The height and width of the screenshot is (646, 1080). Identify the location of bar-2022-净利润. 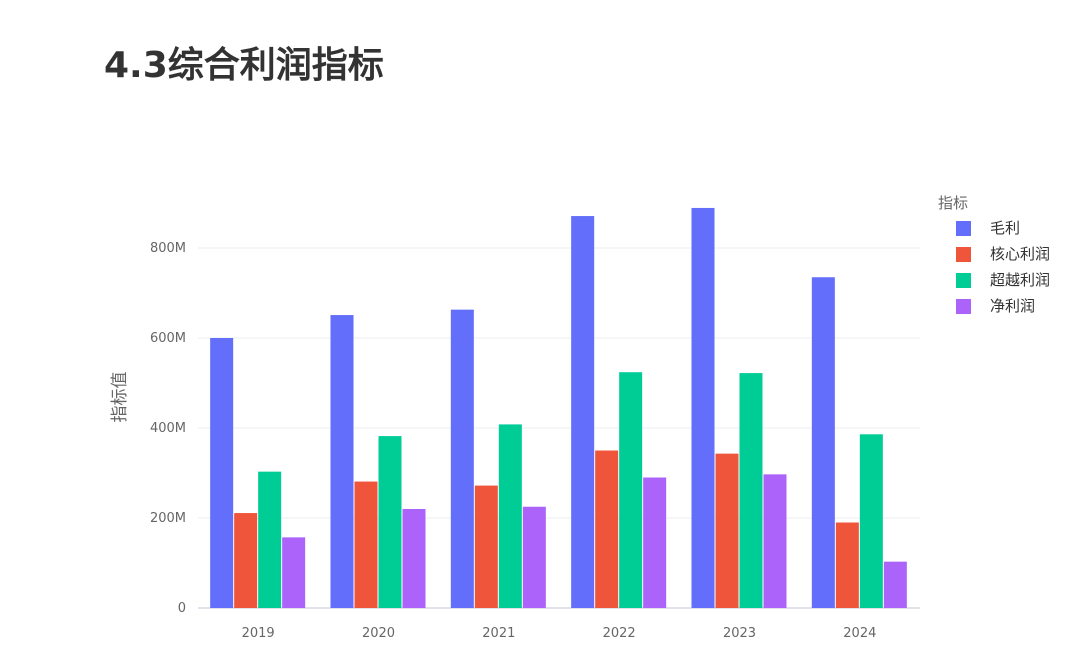
(655, 542).